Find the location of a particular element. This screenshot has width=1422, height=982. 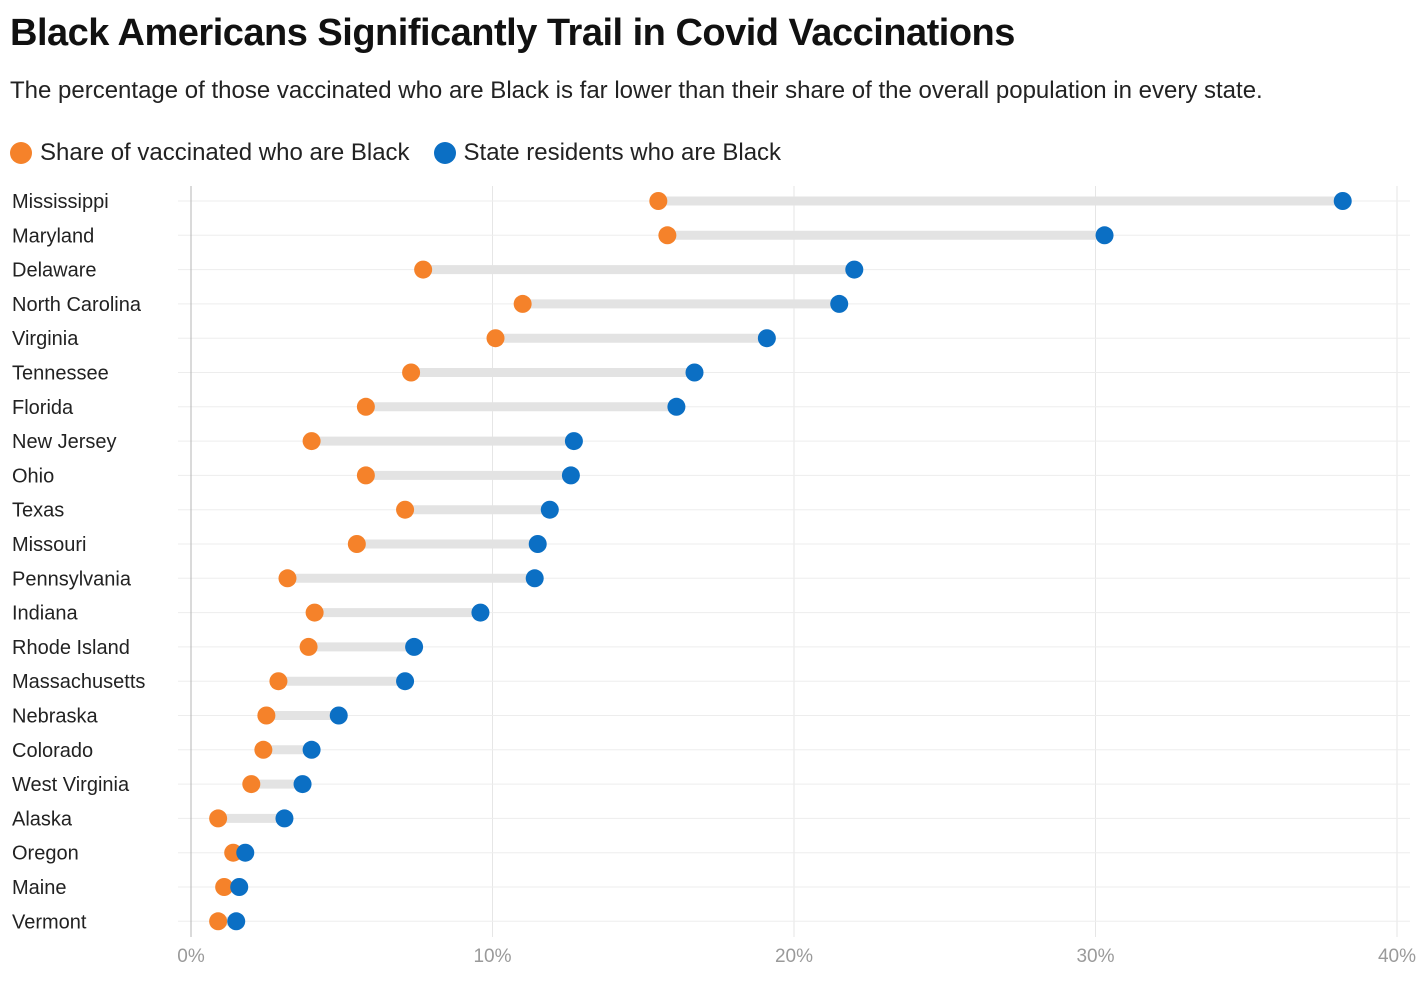

x-tick-label: 40% is located at coordinates (1397, 956).